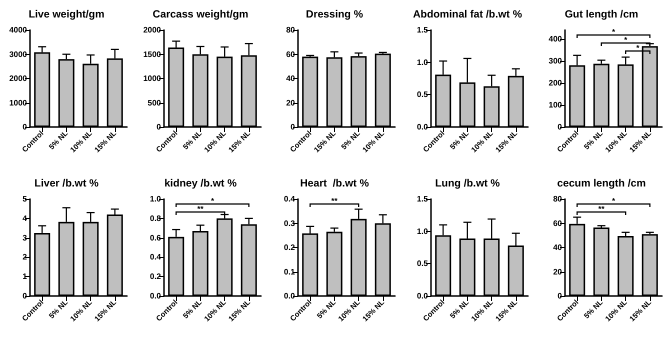 The width and height of the screenshot is (669, 338). What do you see at coordinates (154, 103) in the screenshot?
I see `y-tick-label: 500` at bounding box center [154, 103].